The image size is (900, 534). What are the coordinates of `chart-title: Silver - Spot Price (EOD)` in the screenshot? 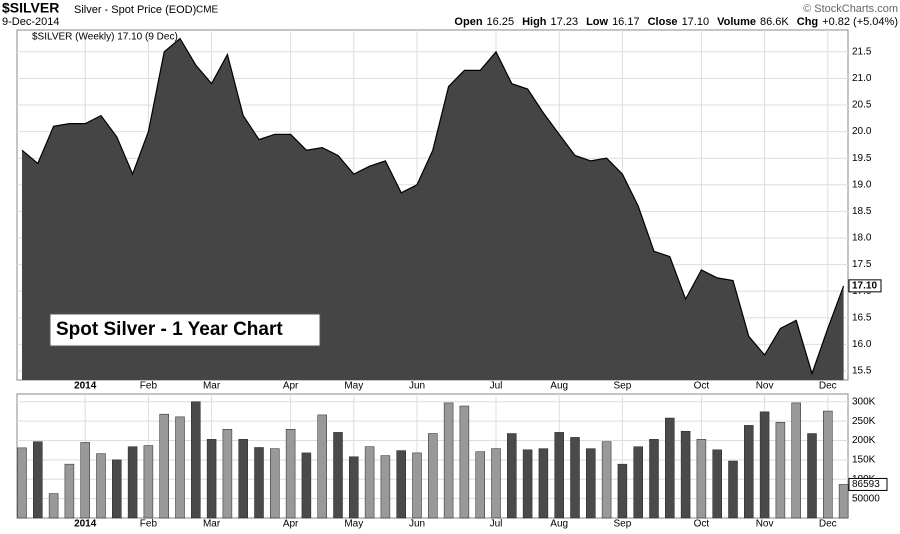 It's located at (135, 10).